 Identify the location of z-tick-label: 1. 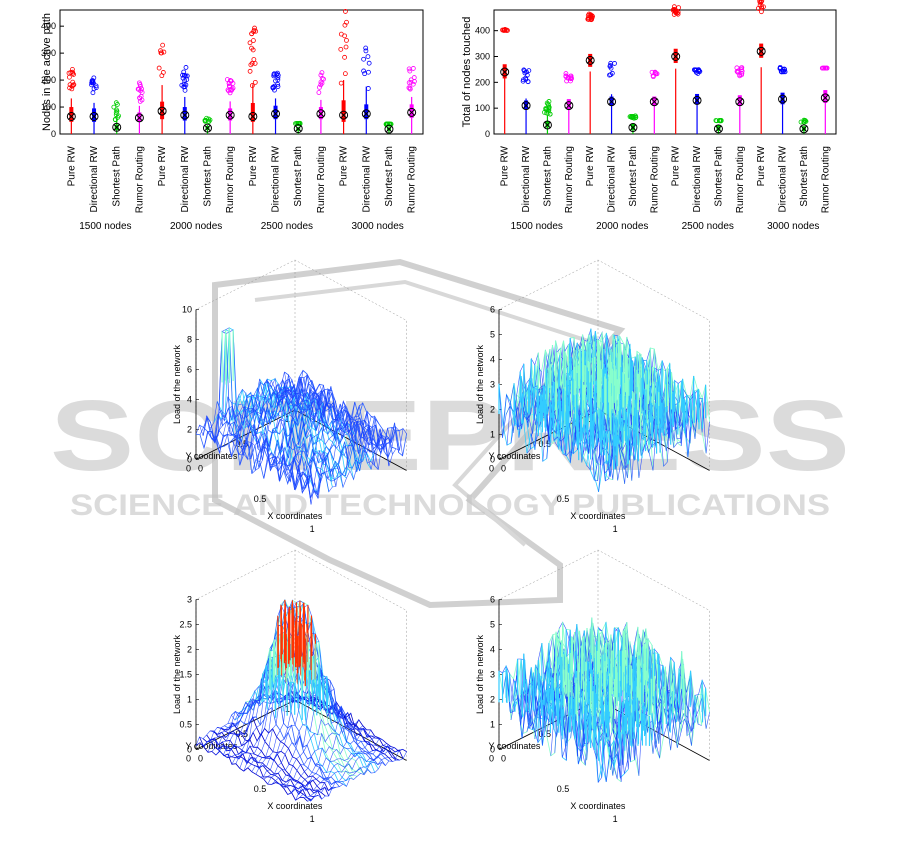
(189, 700).